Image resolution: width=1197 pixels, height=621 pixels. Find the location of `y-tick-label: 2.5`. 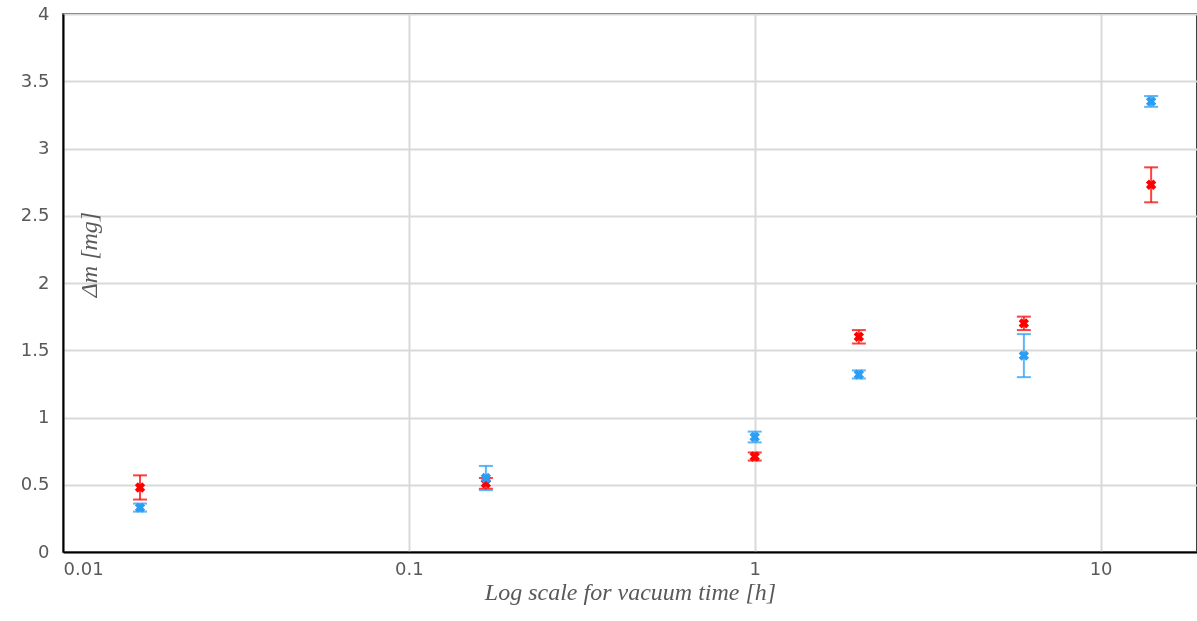

y-tick-label: 2.5 is located at coordinates (35, 215).